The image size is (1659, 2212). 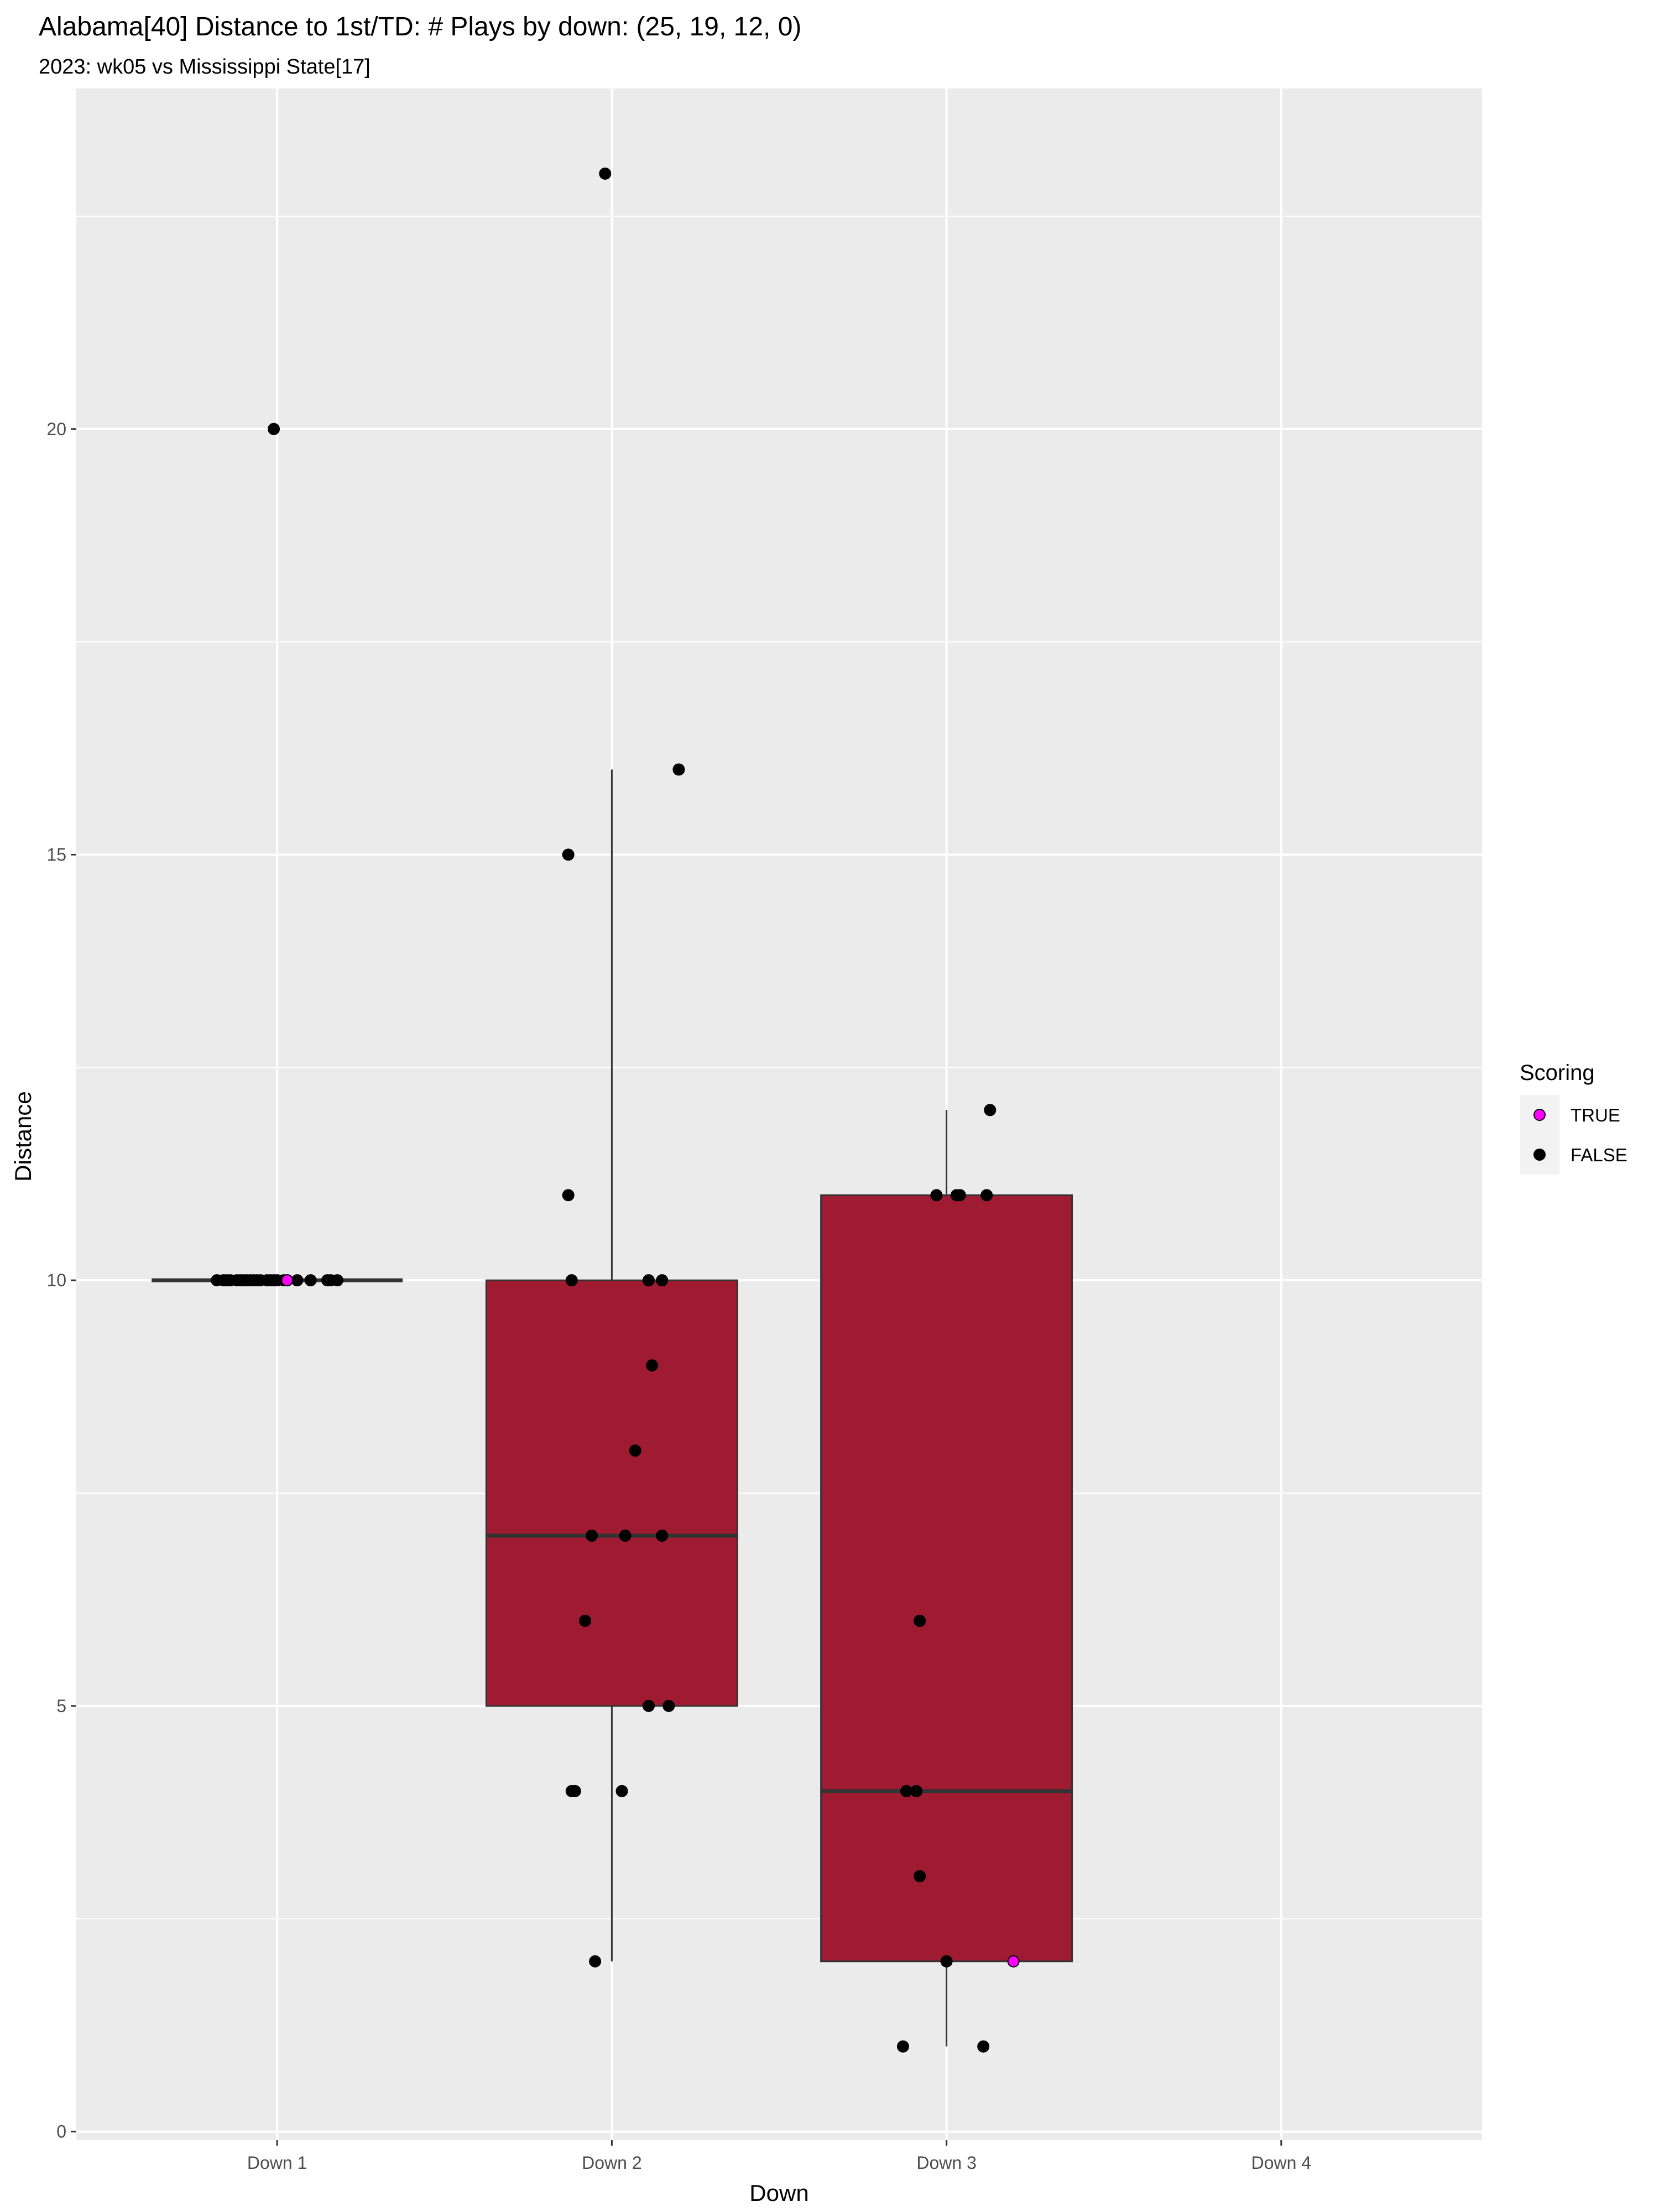 What do you see at coordinates (612, 2163) in the screenshot?
I see `x-tick-label: Down 2` at bounding box center [612, 2163].